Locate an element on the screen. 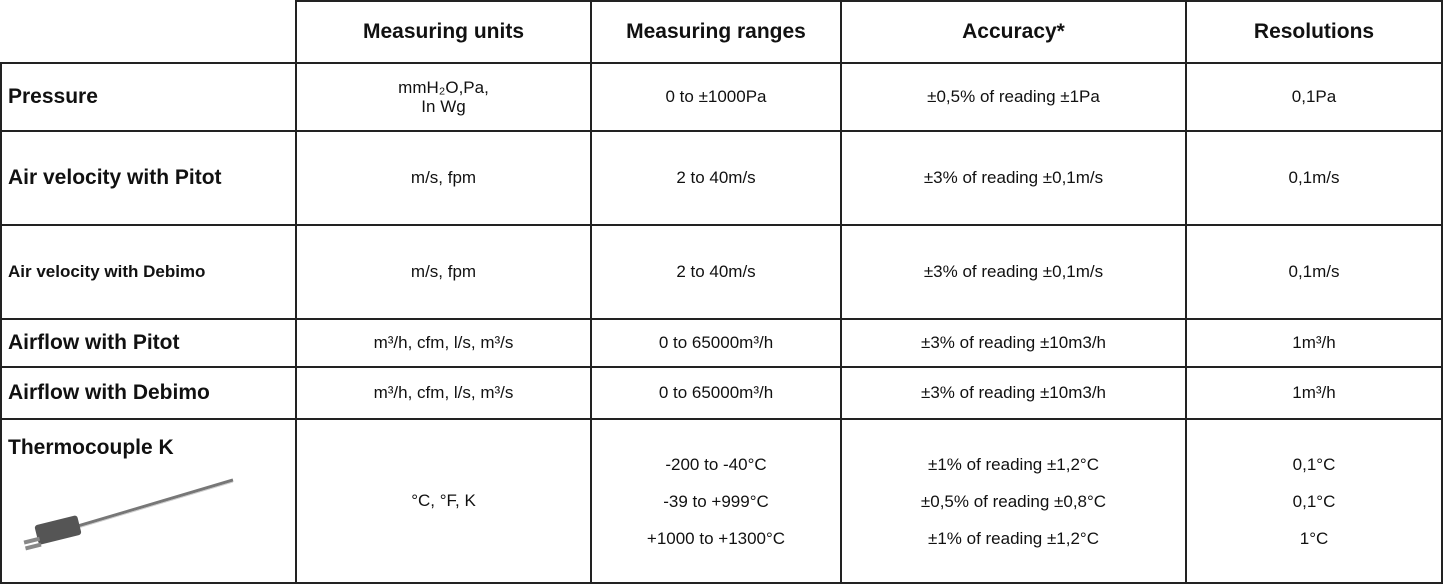 The width and height of the screenshot is (1445, 584). resolutions-cell: 0,1°C 0,1°C 1°C is located at coordinates (1314, 501).